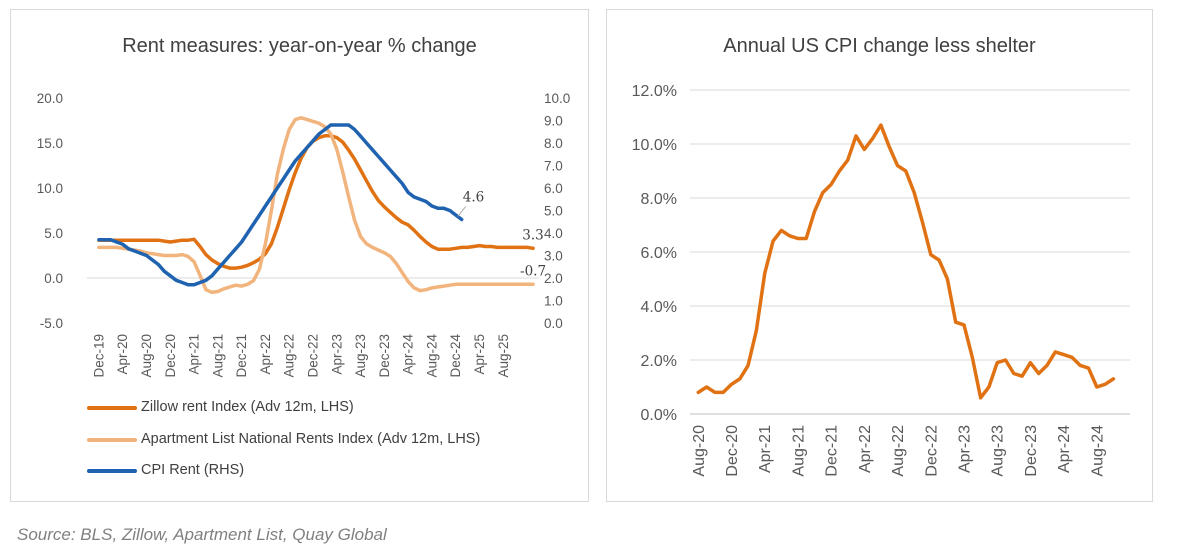 This screenshot has width=1183, height=559. I want to click on y-right-tick-label: 4.0, so click(553, 233).